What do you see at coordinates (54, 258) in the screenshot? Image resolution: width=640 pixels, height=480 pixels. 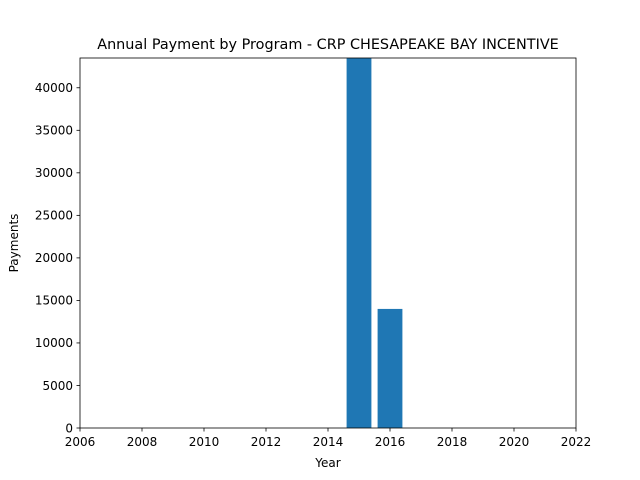 I see `y-tick-label: 20000` at bounding box center [54, 258].